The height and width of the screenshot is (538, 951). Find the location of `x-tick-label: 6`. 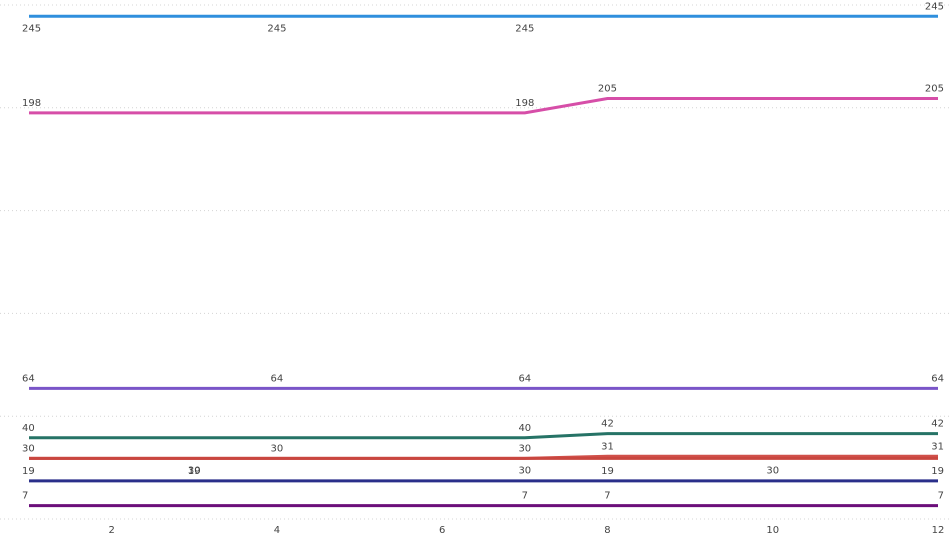

x-tick-label: 6 is located at coordinates (442, 530).